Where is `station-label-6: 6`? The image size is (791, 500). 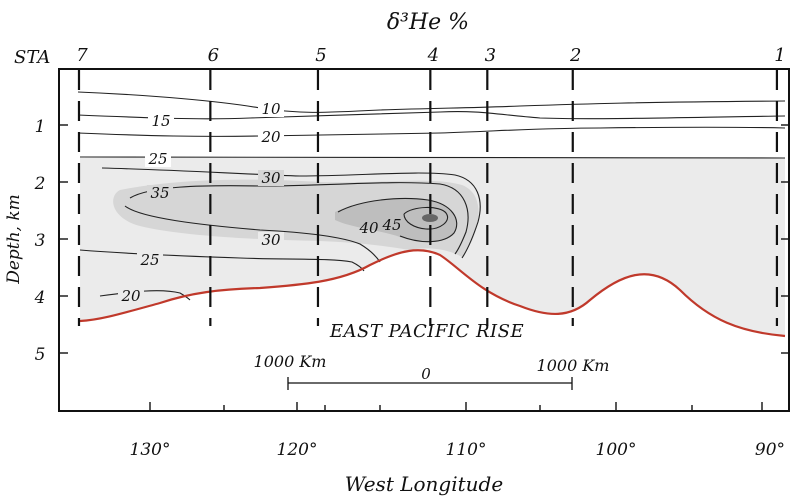
station-label-6: 6 is located at coordinates (213, 55).